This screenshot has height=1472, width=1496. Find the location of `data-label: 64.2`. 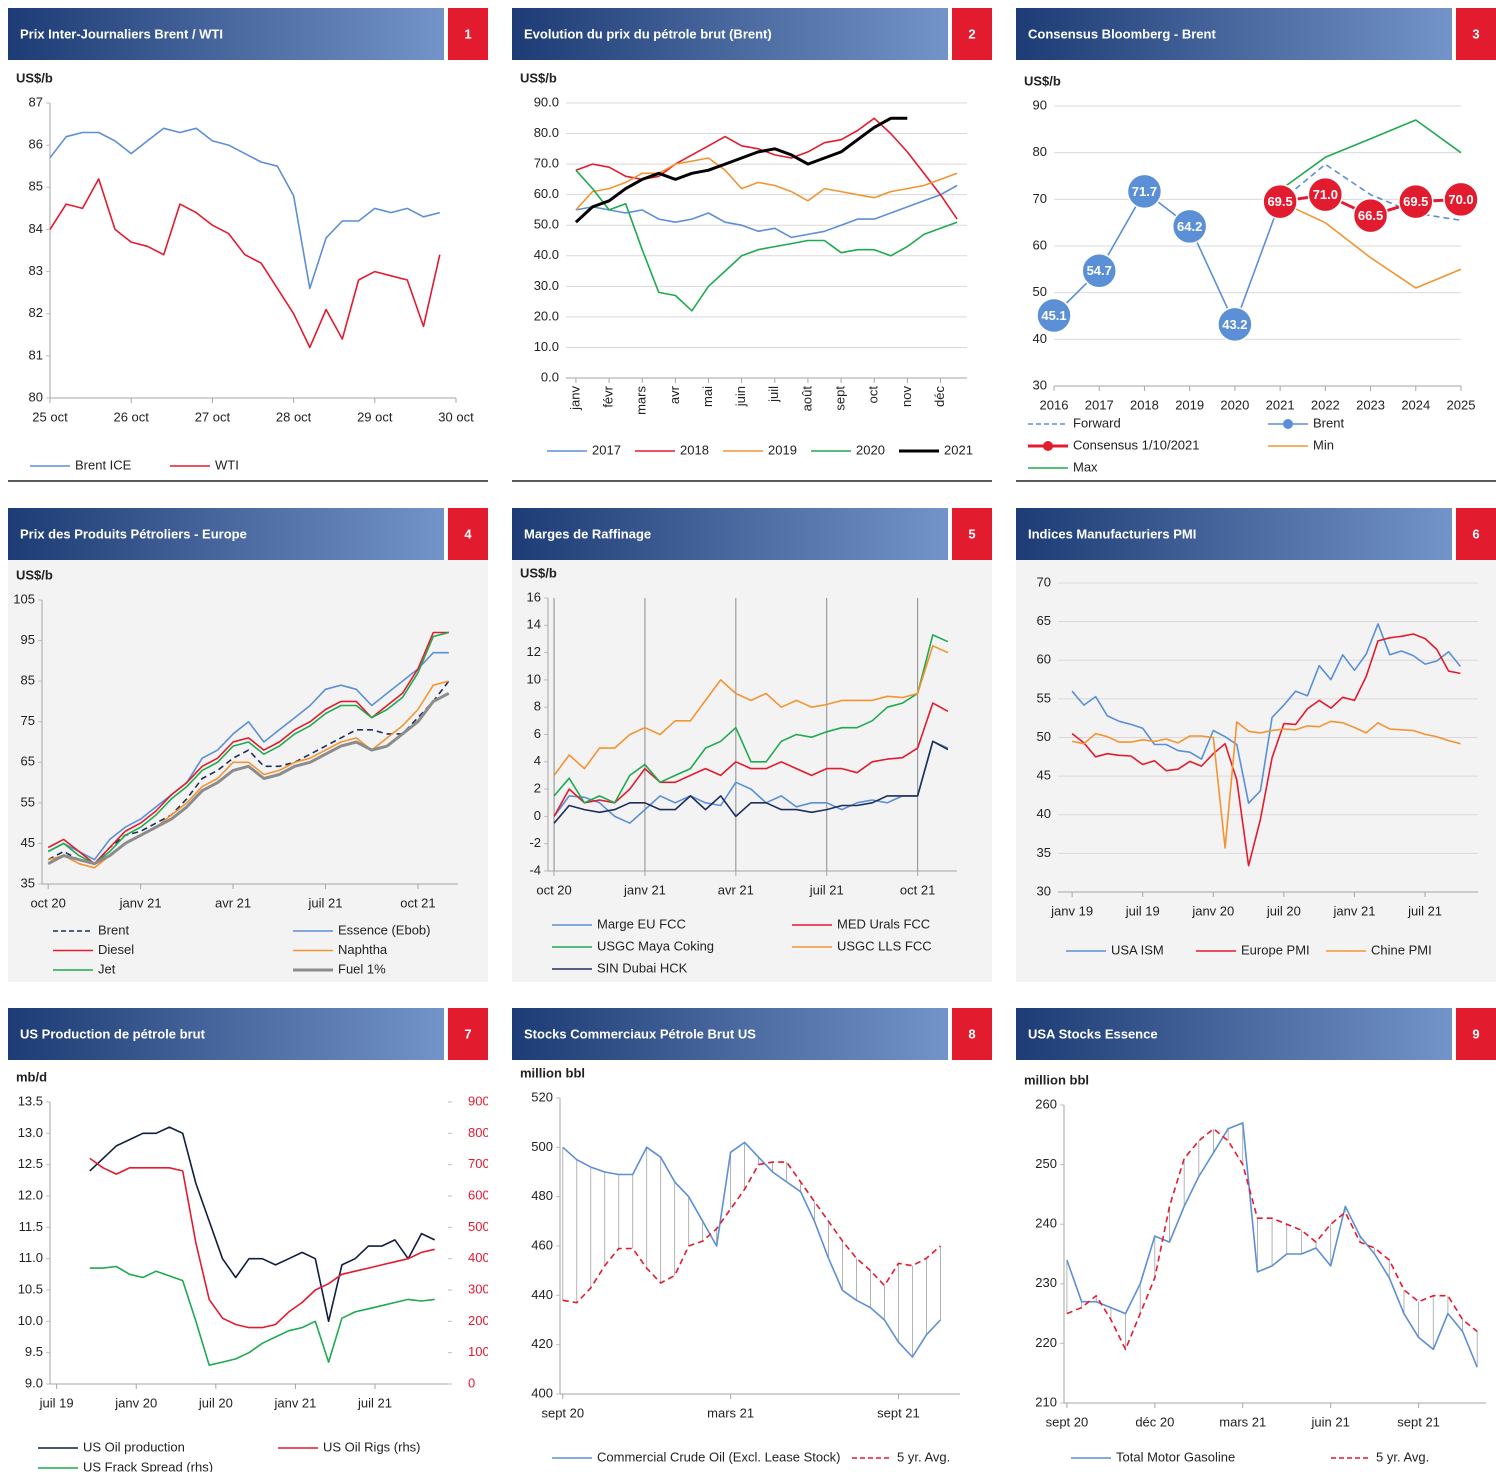

data-label: 64.2 is located at coordinates (1189, 226).